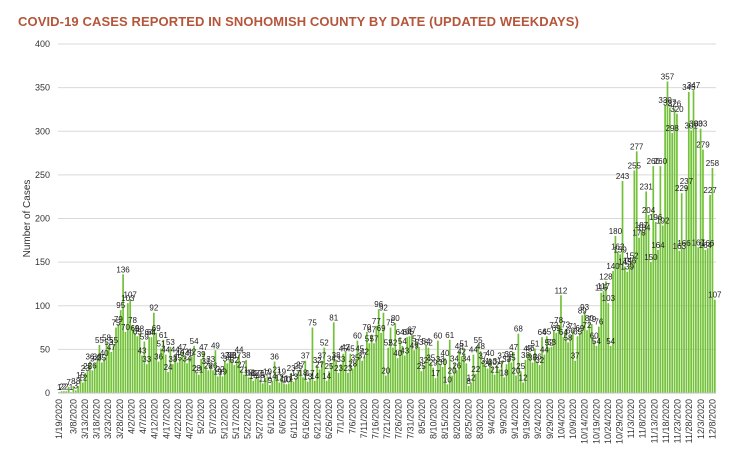 Image resolution: width=750 pixels, height=467 pixels. What do you see at coordinates (492, 416) in the screenshot?
I see `x-tick-label: 9/4/2020` at bounding box center [492, 416].